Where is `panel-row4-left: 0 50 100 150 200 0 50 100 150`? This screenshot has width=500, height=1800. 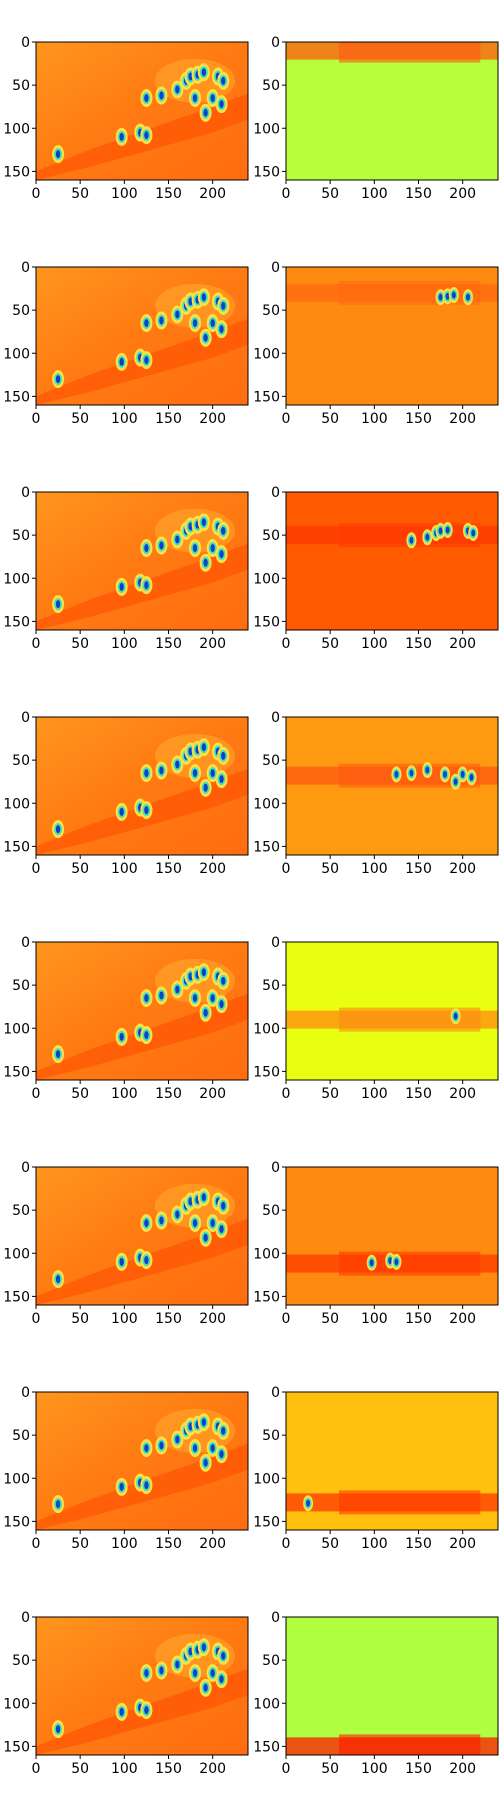
panel-row4-left: 0 50 100 150 200 0 50 100 150 is located at coordinates (126, 793).